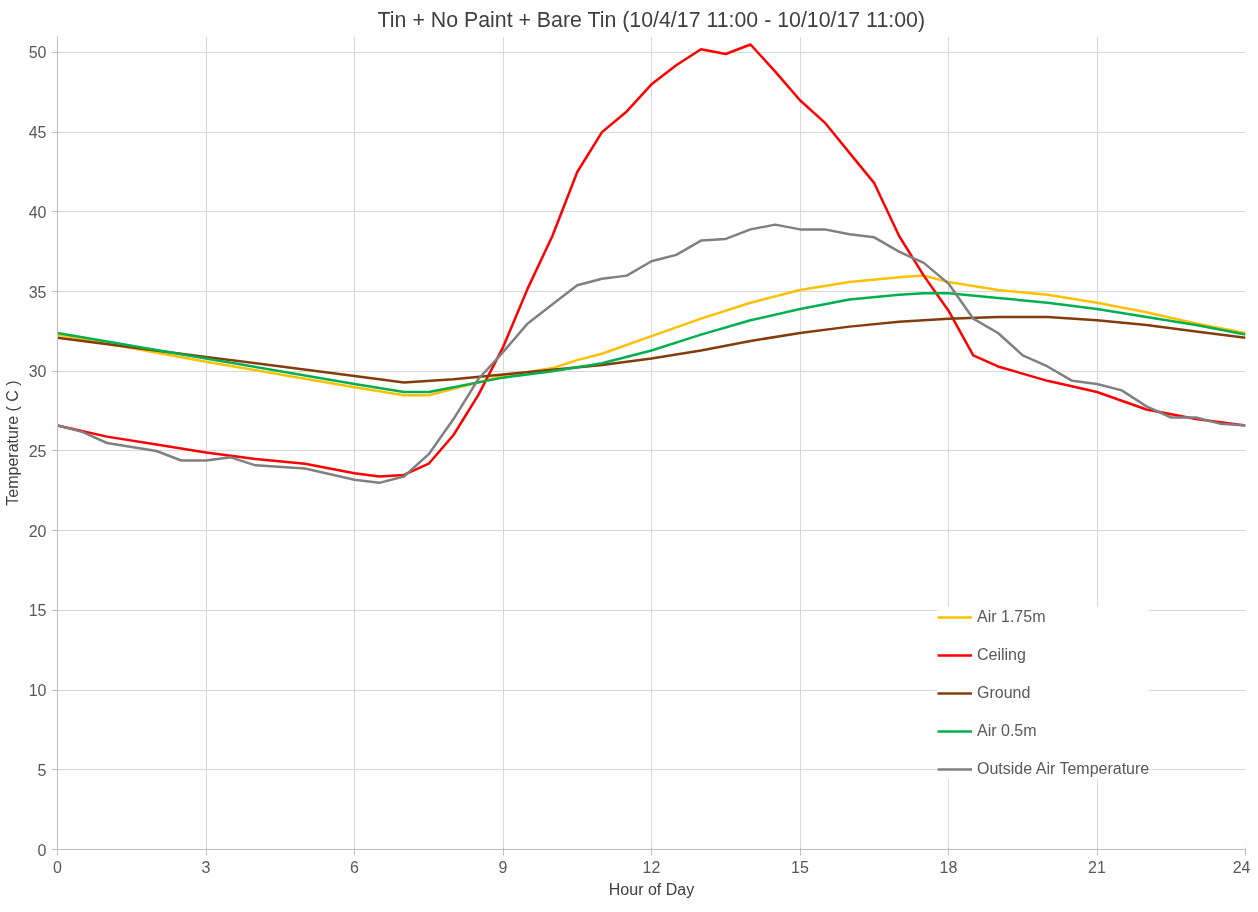 This screenshot has height=912, width=1258. What do you see at coordinates (651, 889) in the screenshot?
I see `x-axis-title: Hour of Day` at bounding box center [651, 889].